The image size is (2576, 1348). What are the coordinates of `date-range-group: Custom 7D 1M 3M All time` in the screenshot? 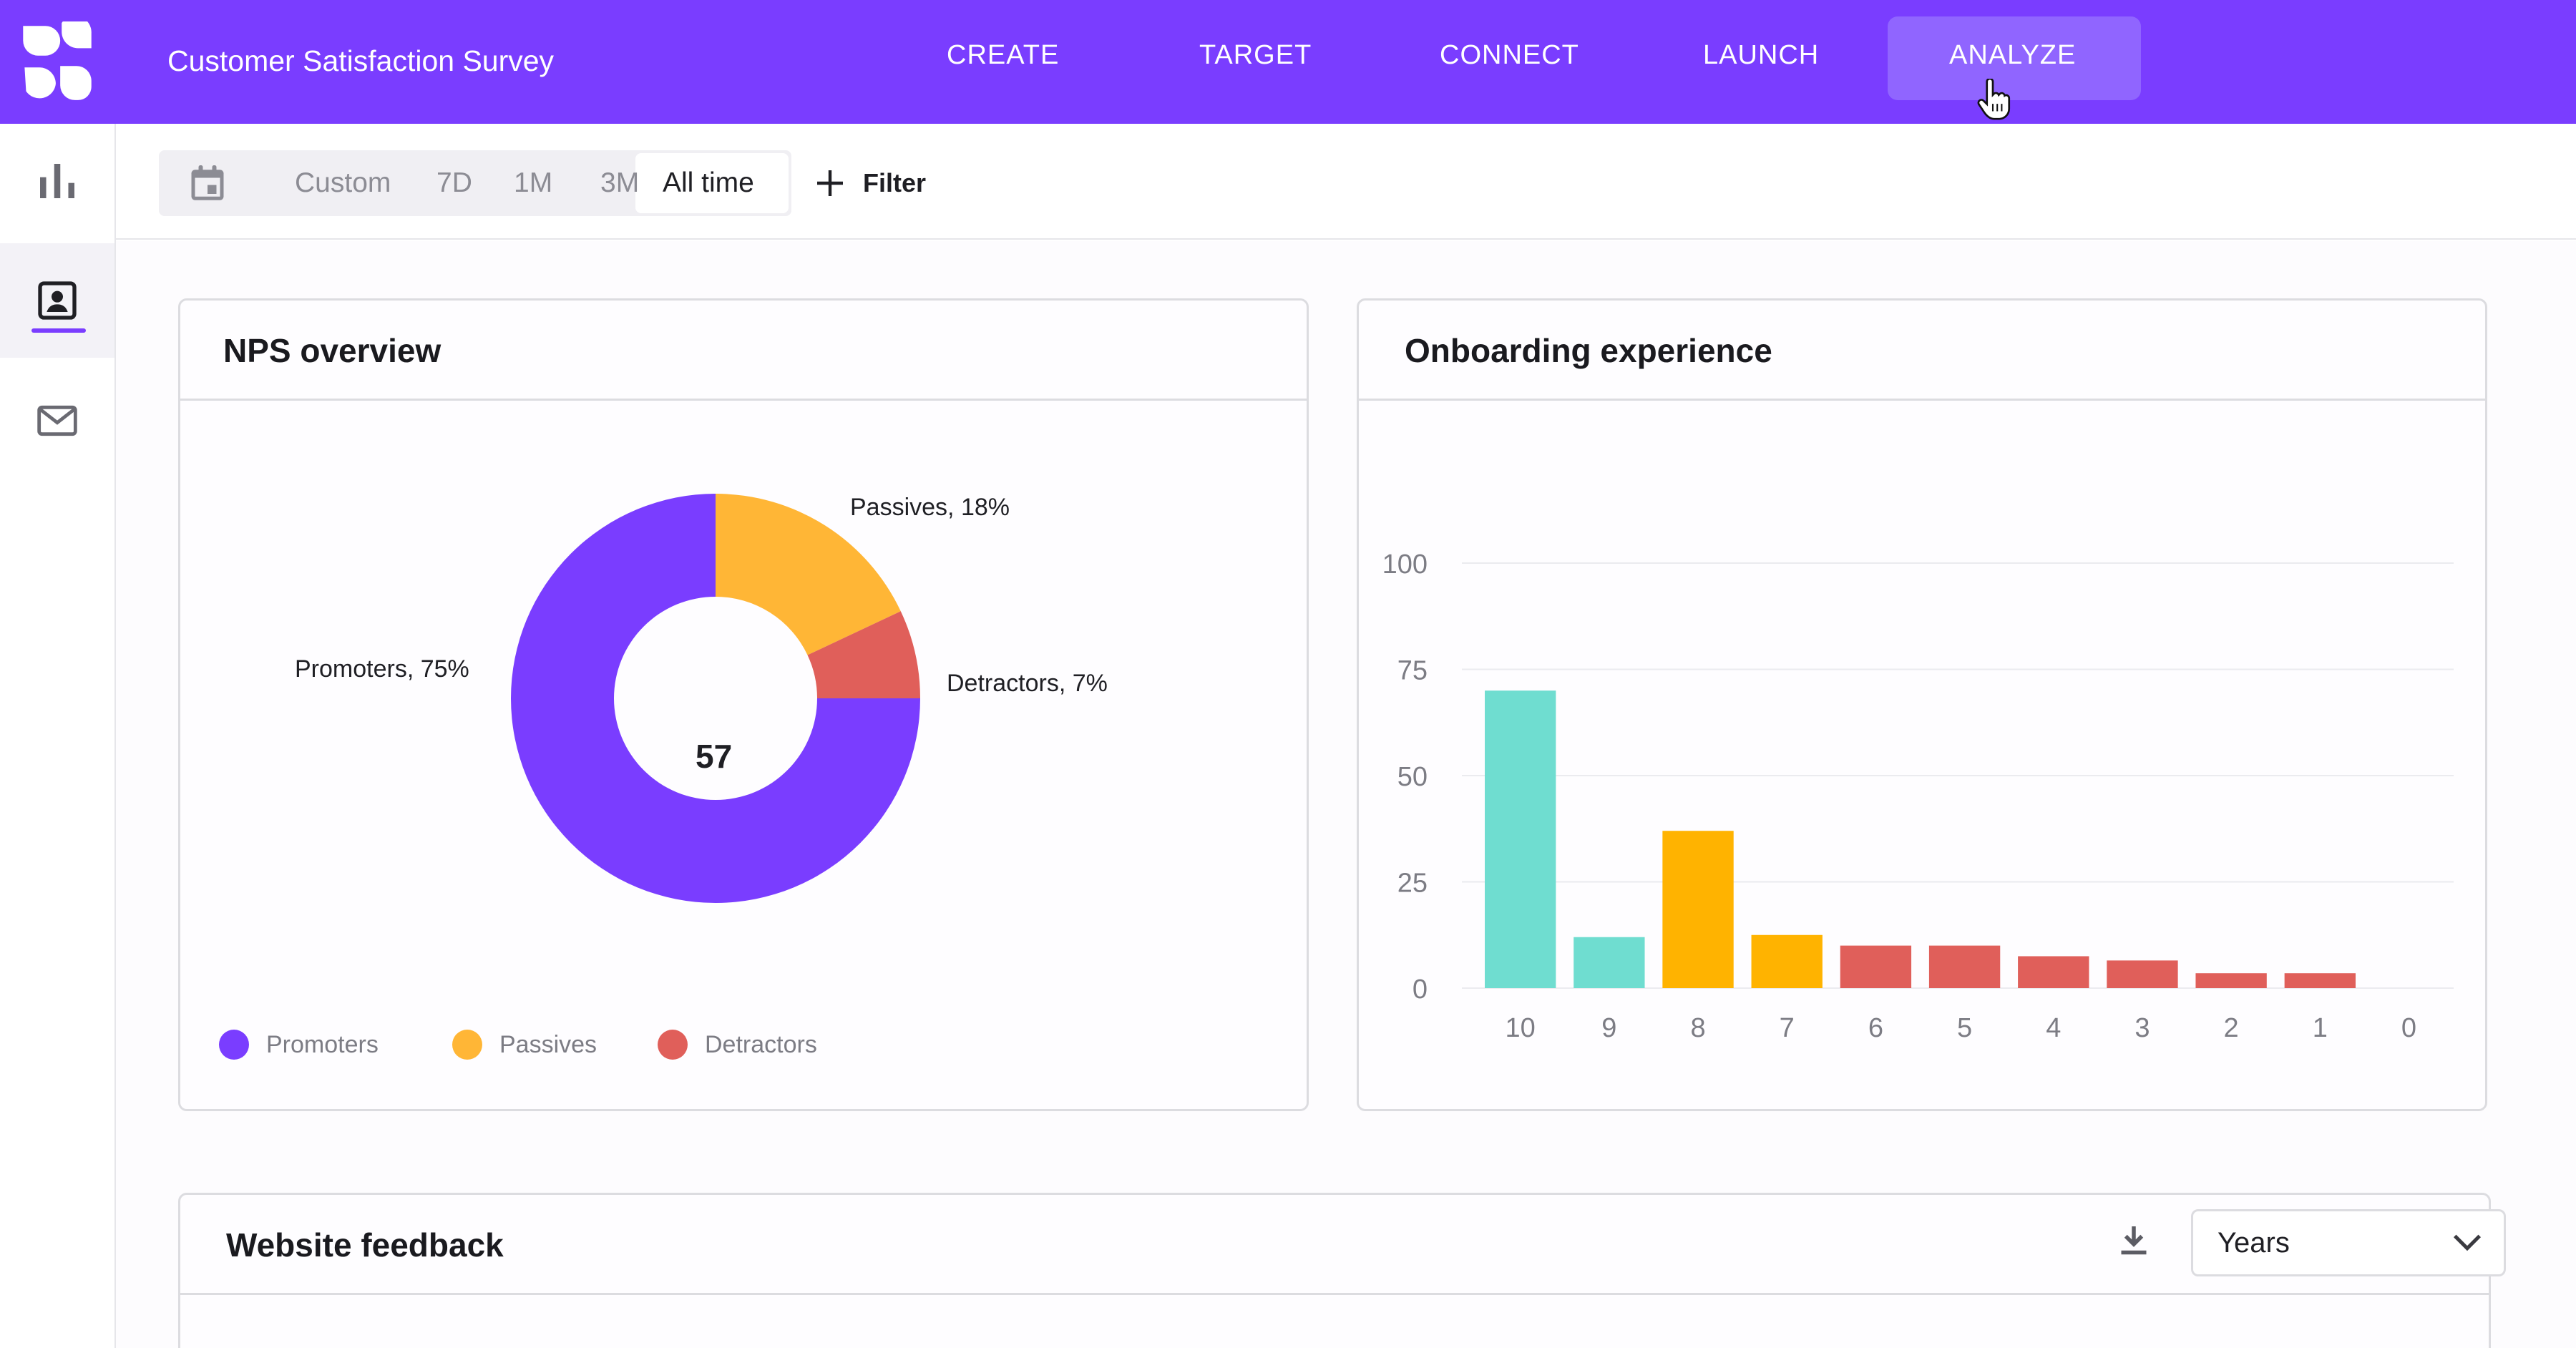 It's located at (475, 183).